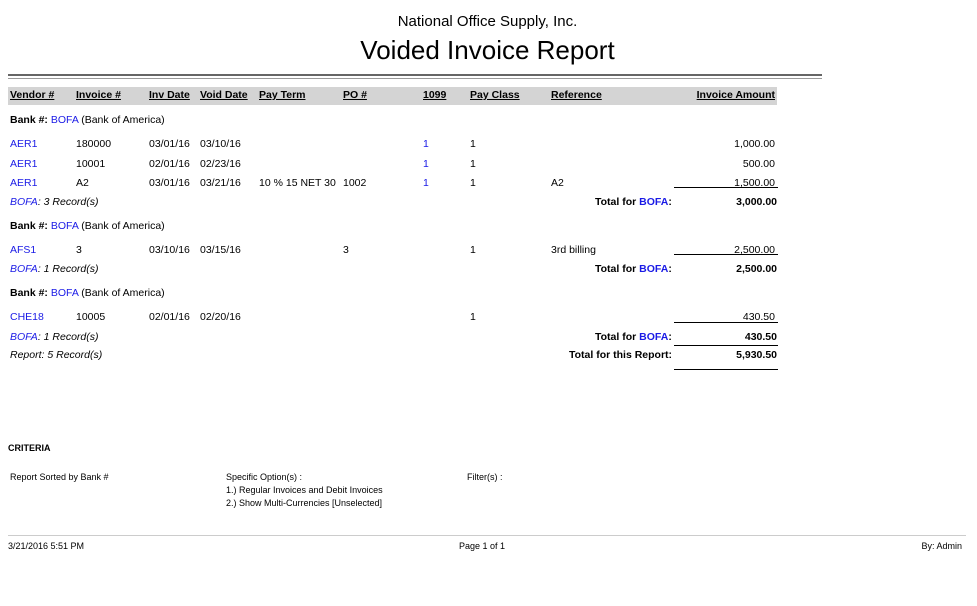 The width and height of the screenshot is (977, 606). Describe the element at coordinates (46, 546) in the screenshot. I see `footer-datetime: 3/21/2016 5:51 PM` at that location.